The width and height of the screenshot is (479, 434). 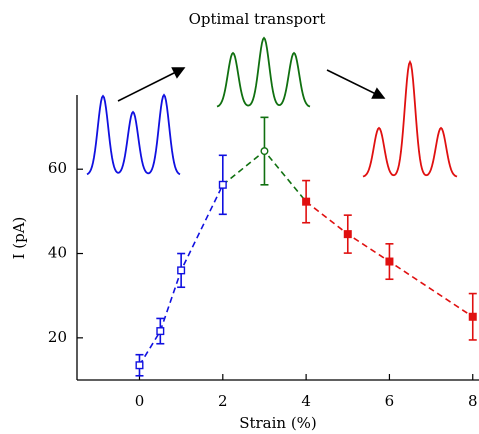 I want to click on y-tick-label: 20, so click(x=57, y=337).